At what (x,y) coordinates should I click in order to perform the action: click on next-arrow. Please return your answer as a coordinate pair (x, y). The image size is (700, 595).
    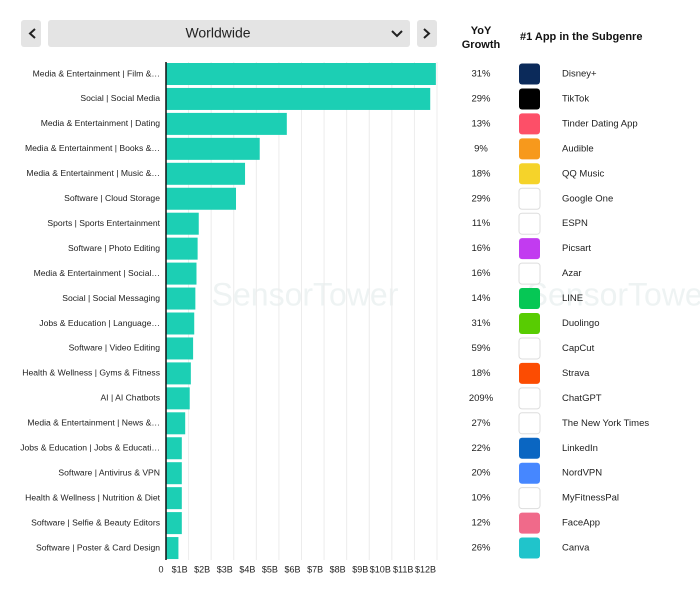
    Looking at the image, I should click on (427, 33).